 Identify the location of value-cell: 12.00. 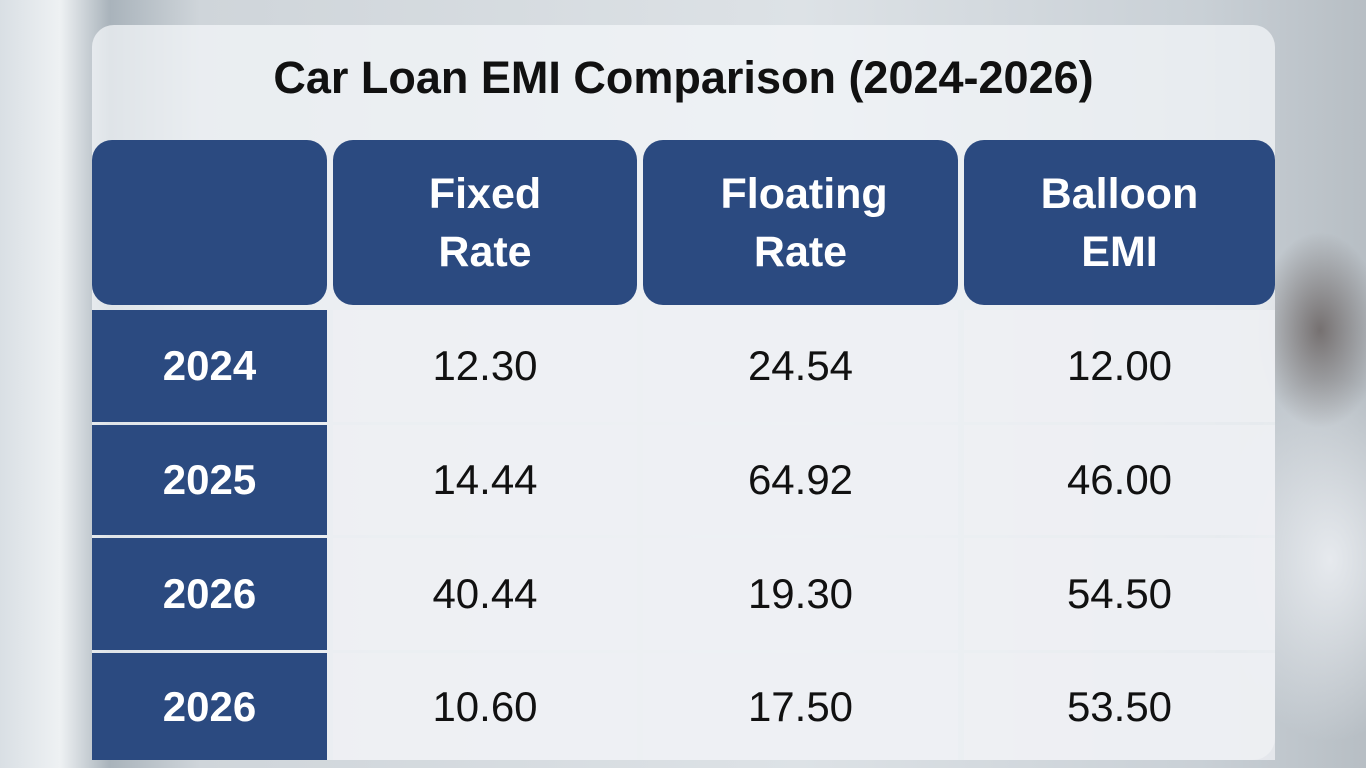
(1119, 366).